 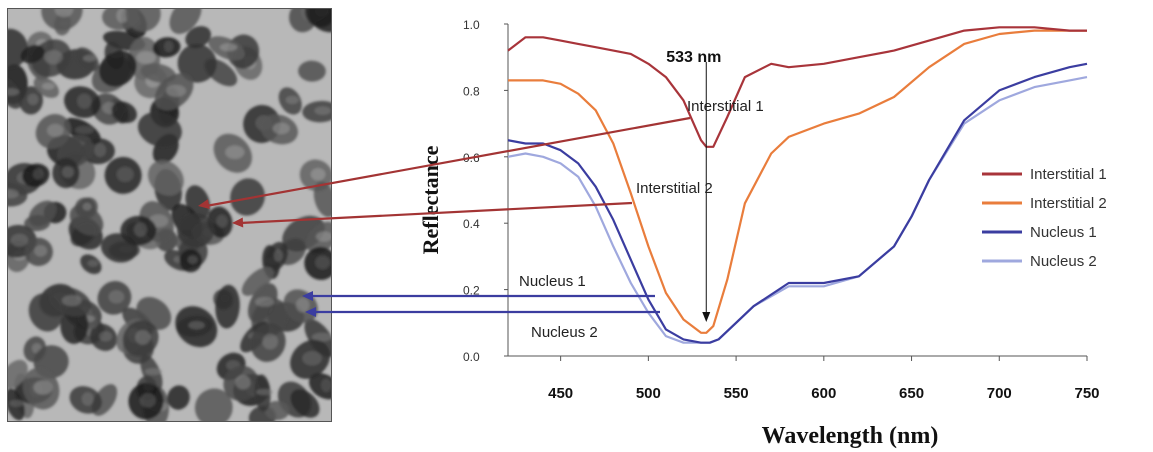 I want to click on callout-label-interstitial-2: Interstitial 2, so click(x=674, y=188).